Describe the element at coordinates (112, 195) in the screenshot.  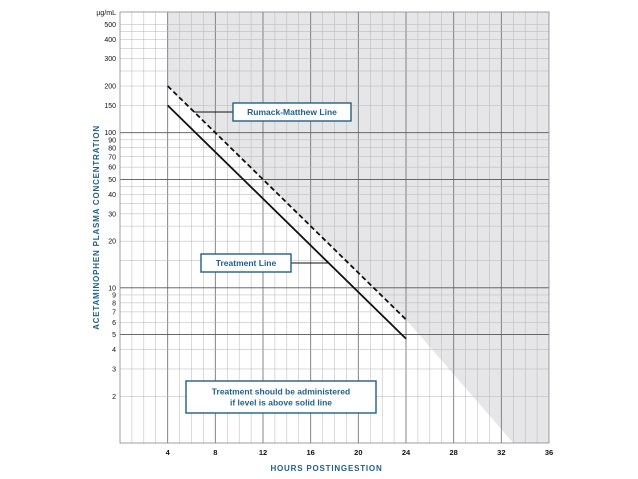
I see `y-tick-label: 40` at that location.